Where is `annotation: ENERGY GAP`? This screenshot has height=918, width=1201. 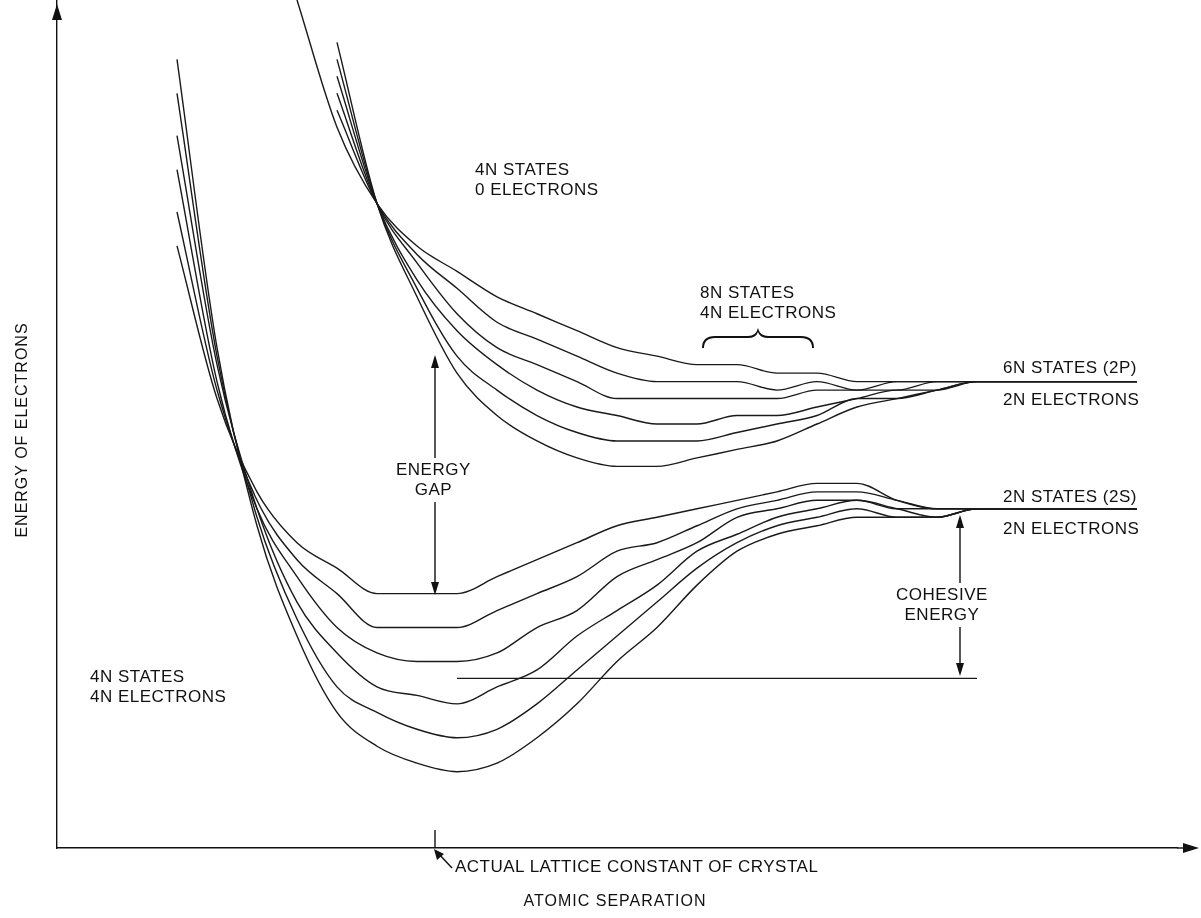 annotation: ENERGY GAP is located at coordinates (433, 480).